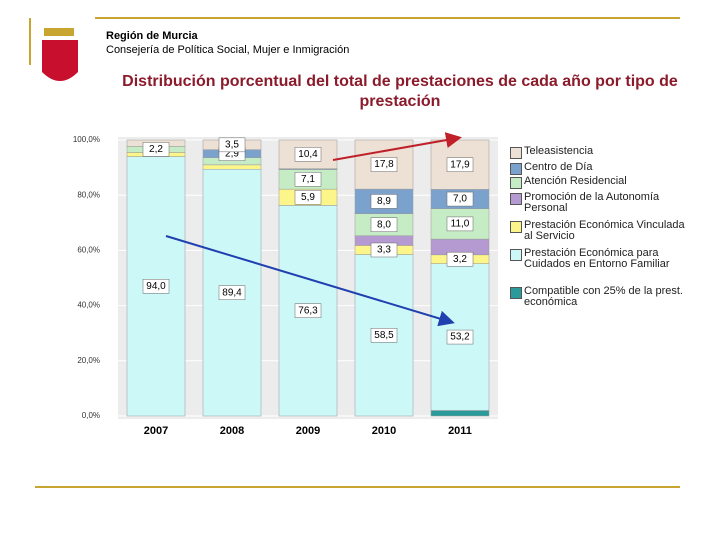 Image resolution: width=720 pixels, height=540 pixels. I want to click on x-tick-label: 2008, so click(232, 431).